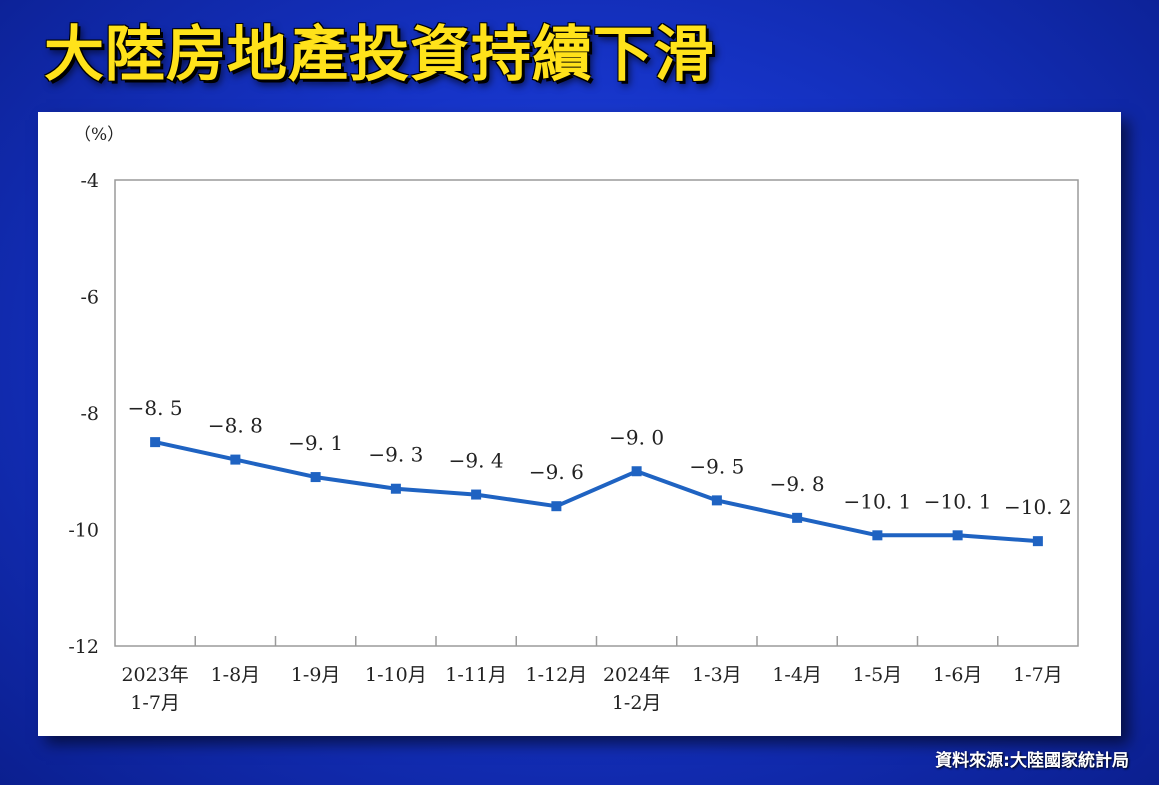  Describe the element at coordinates (154, 675) in the screenshot. I see `x-tick-label: 2023年` at that location.